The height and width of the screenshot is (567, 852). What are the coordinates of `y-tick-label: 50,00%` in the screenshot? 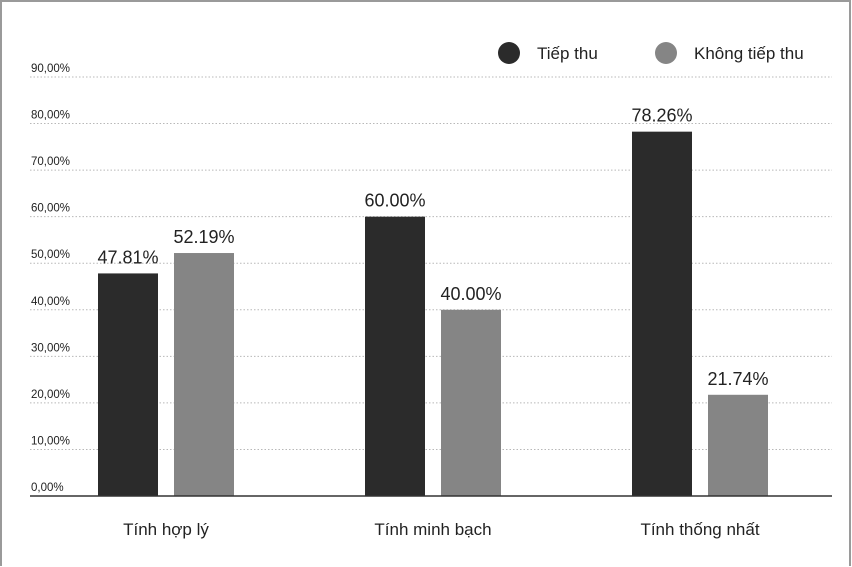 It's located at (50, 255).